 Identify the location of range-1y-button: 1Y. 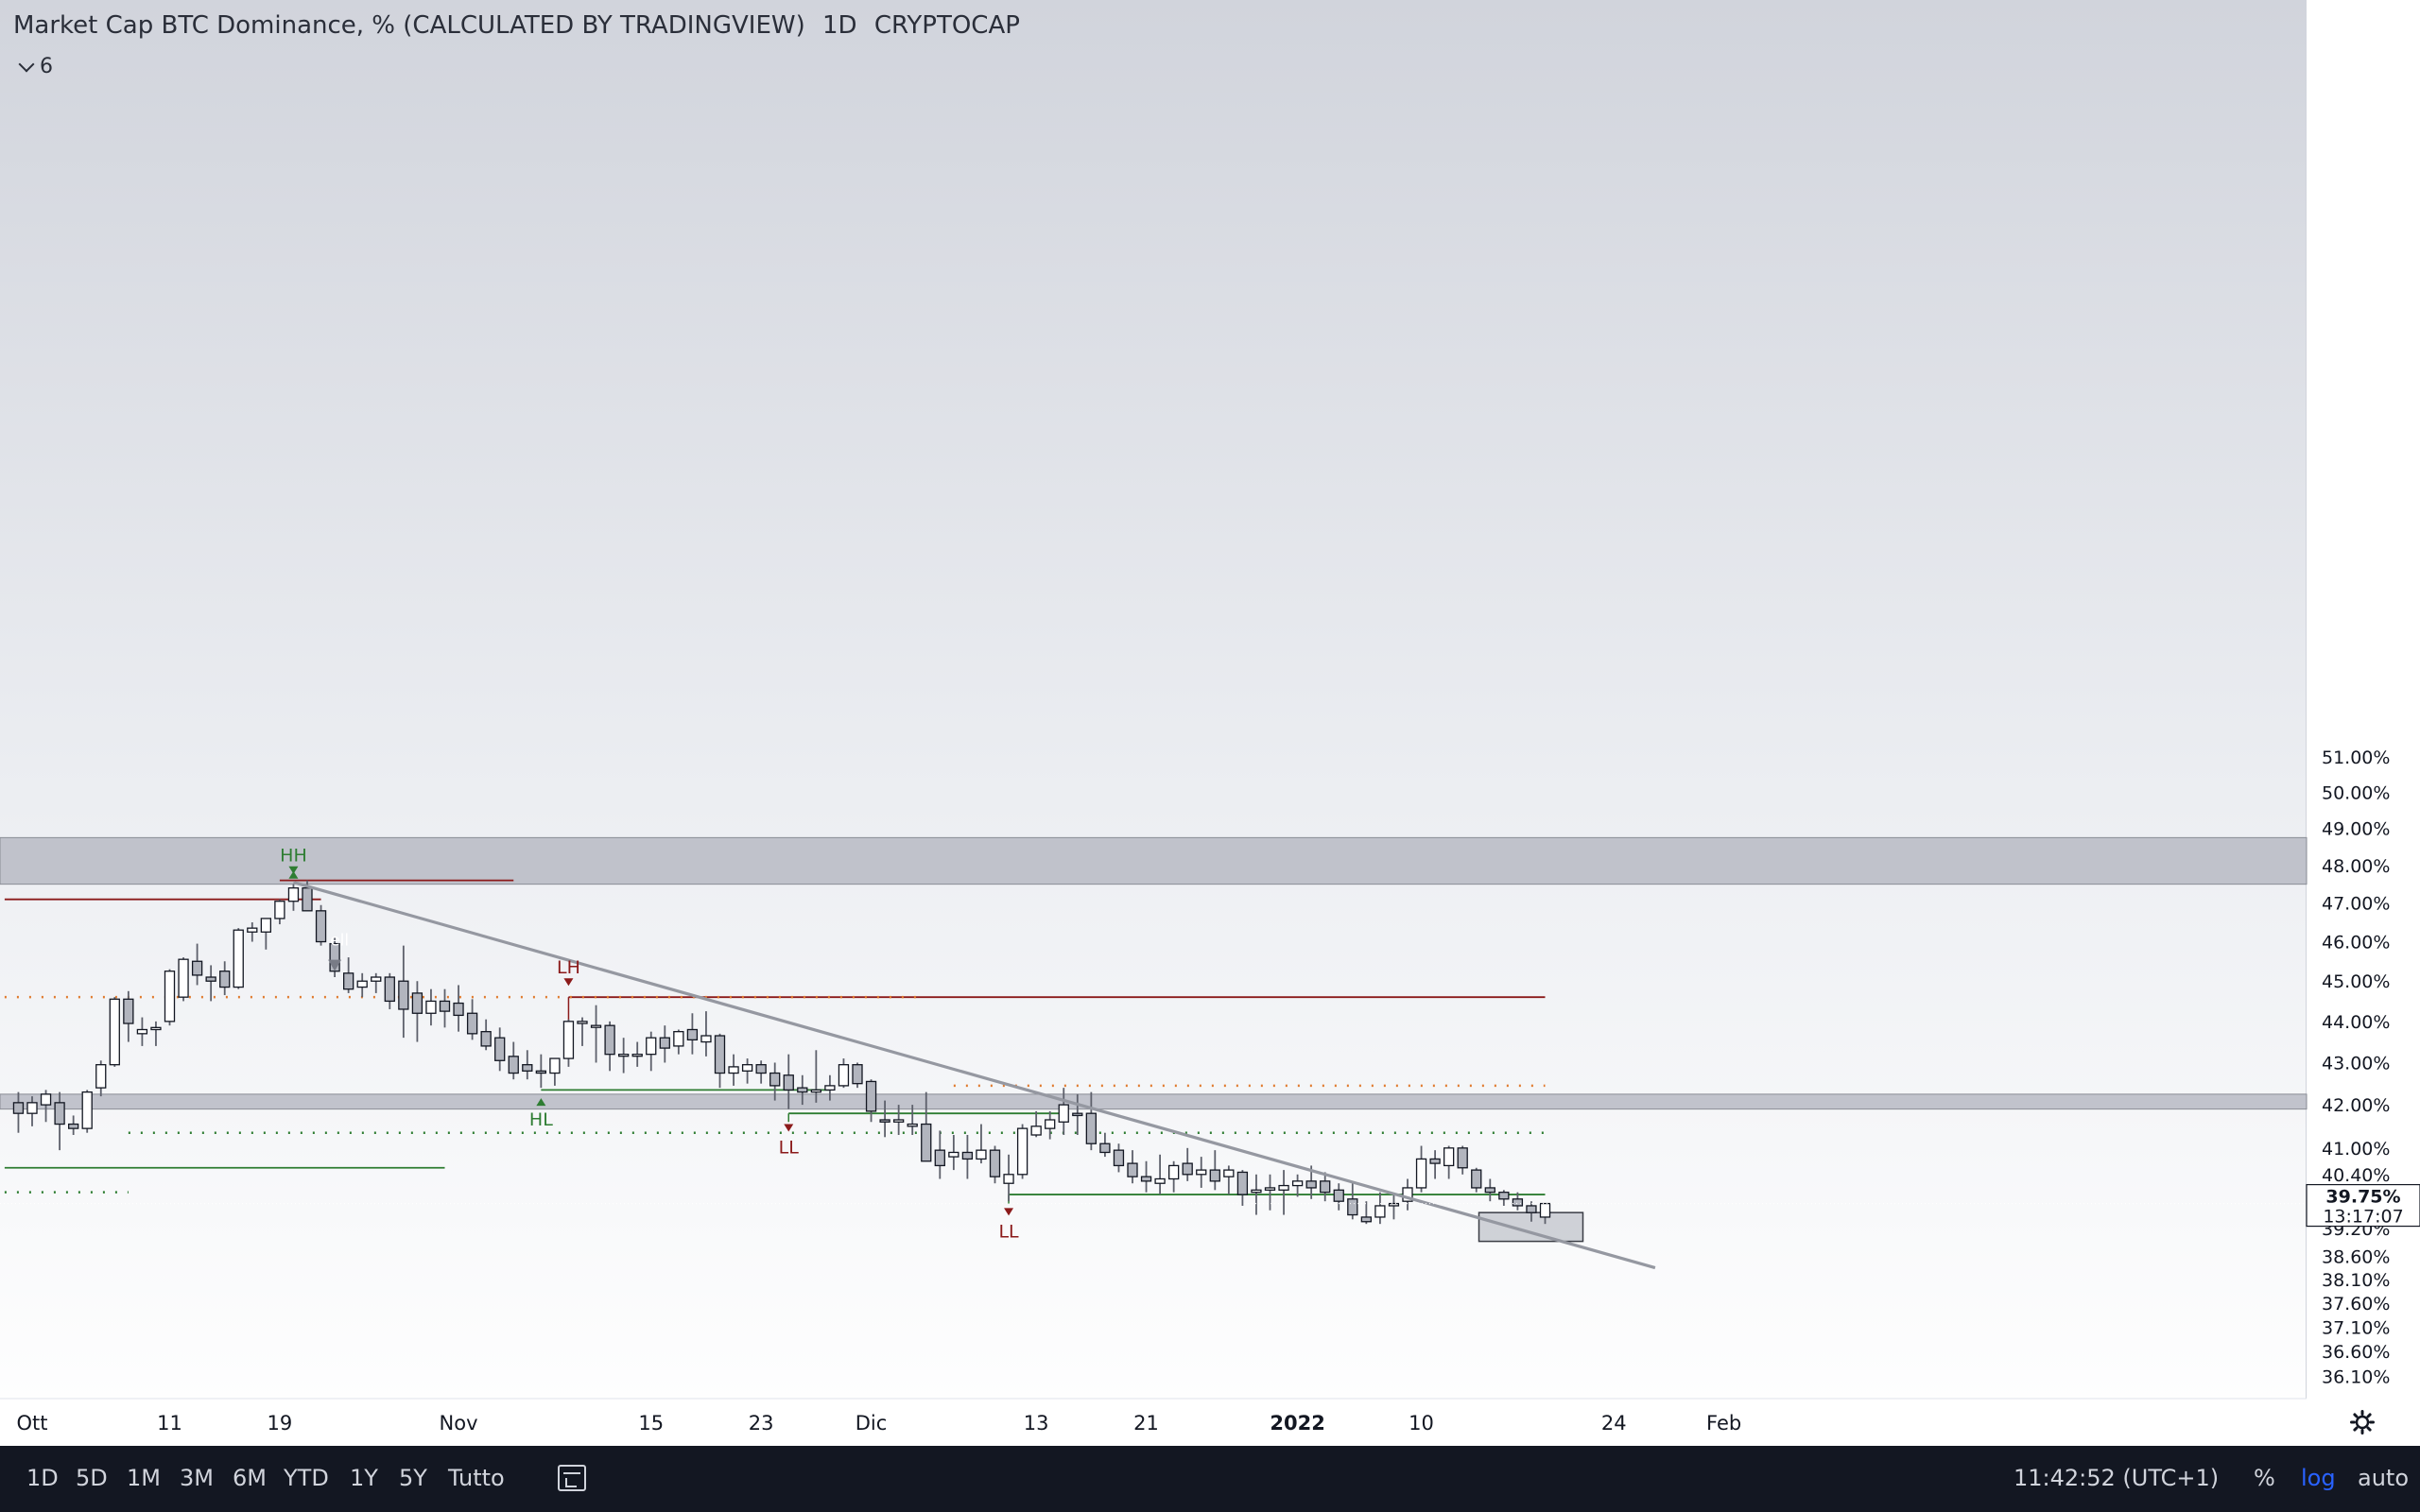
(364, 1478).